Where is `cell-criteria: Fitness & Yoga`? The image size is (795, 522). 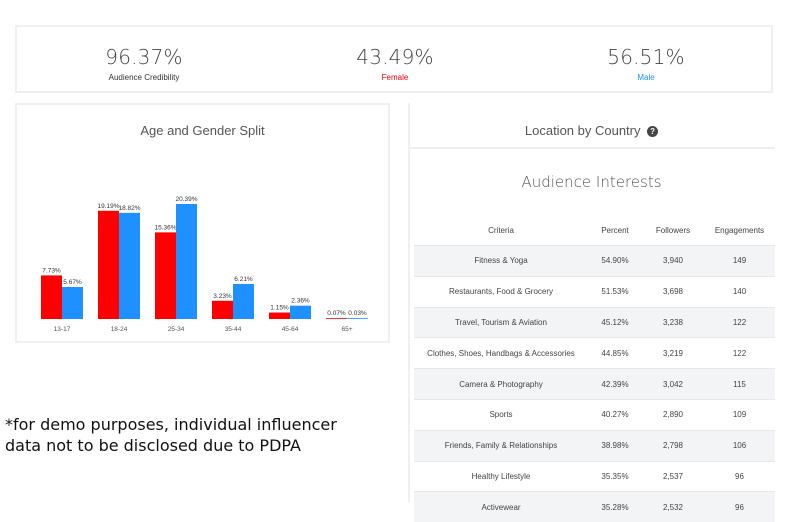 cell-criteria: Fitness & Yoga is located at coordinates (501, 261).